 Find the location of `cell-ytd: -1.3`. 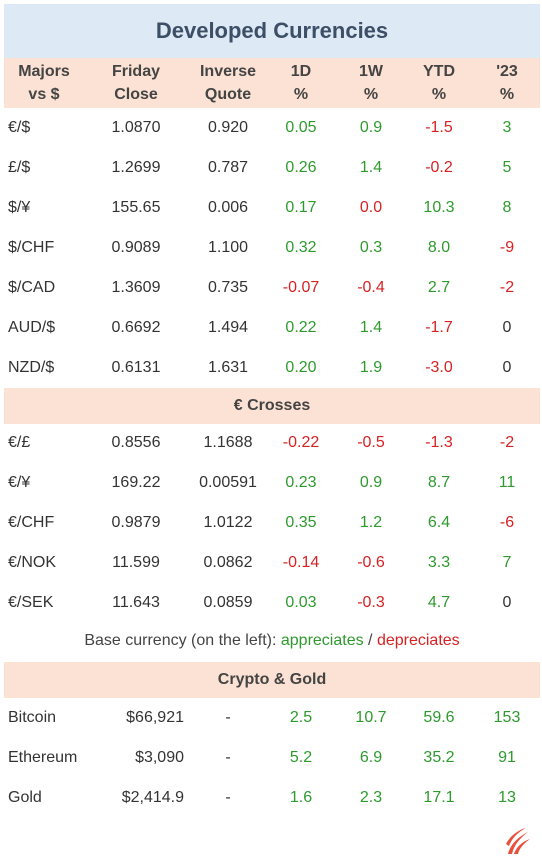

cell-ytd: -1.3 is located at coordinates (439, 442).